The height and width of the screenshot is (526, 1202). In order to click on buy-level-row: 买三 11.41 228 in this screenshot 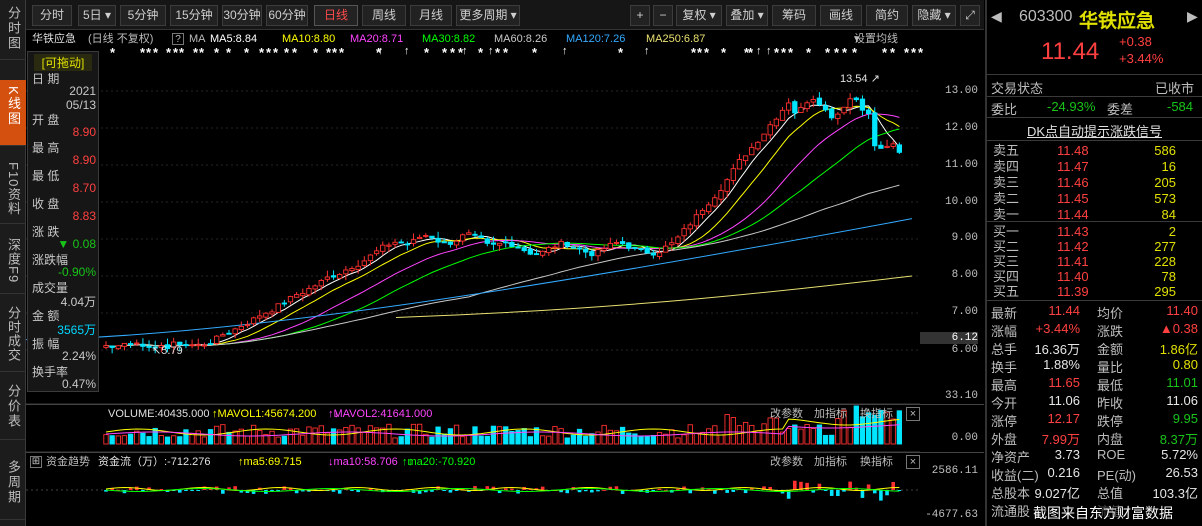, I will do `click(1094, 261)`.